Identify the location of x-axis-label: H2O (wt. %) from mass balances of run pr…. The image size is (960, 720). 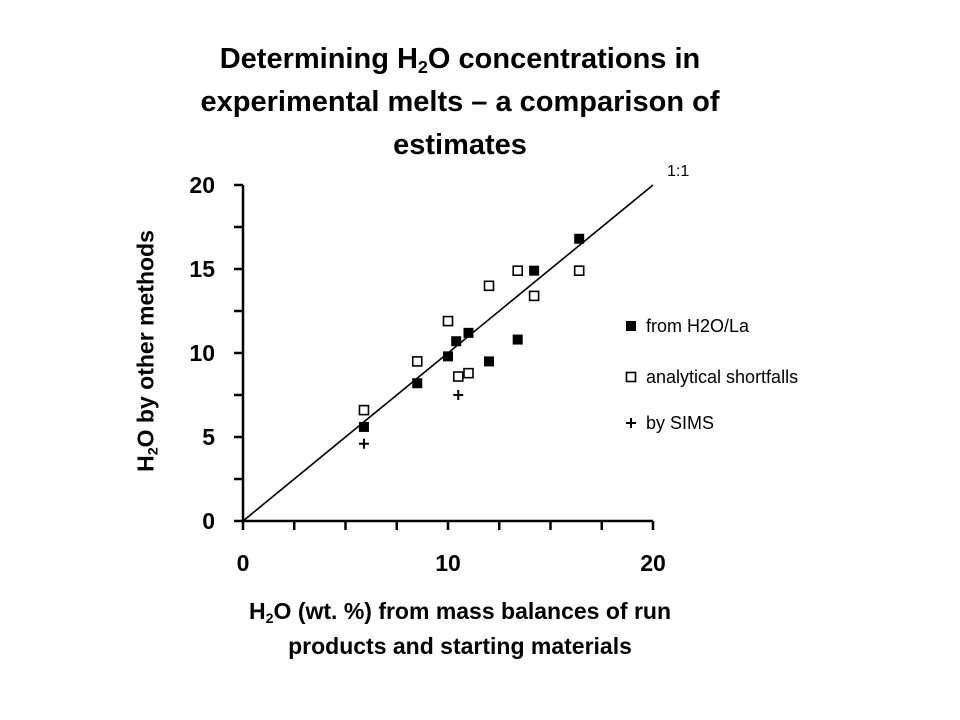
(460, 629).